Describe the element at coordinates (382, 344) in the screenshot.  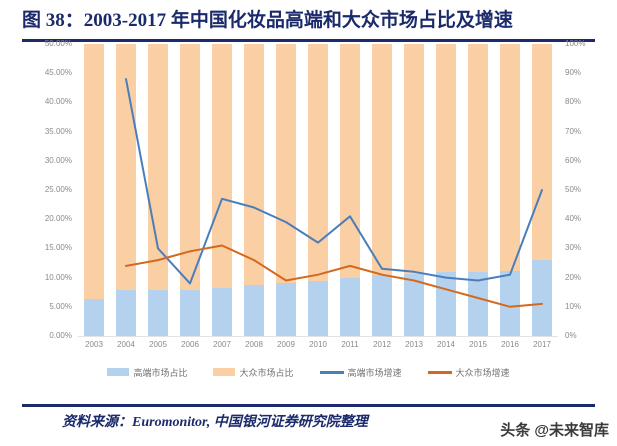
I see `x-axis-tick: 2012` at that location.